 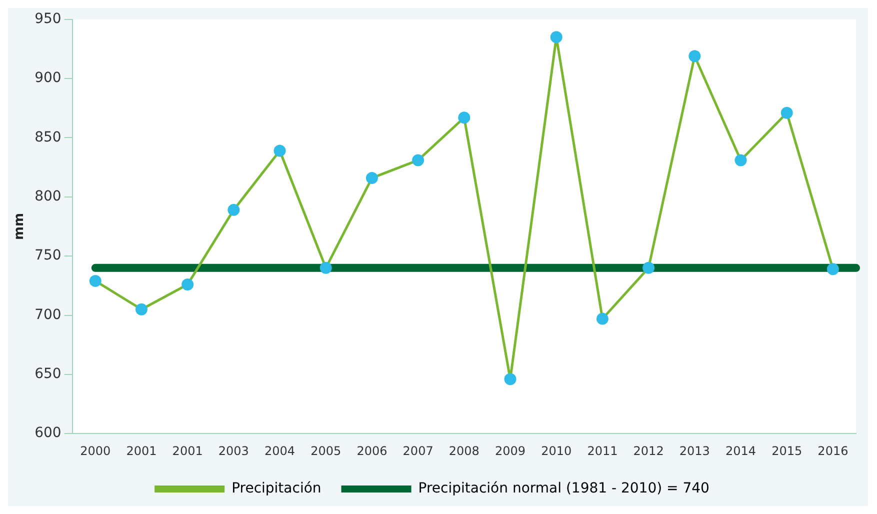 What do you see at coordinates (833, 451) in the screenshot?
I see `x-tick-label: 2016` at bounding box center [833, 451].